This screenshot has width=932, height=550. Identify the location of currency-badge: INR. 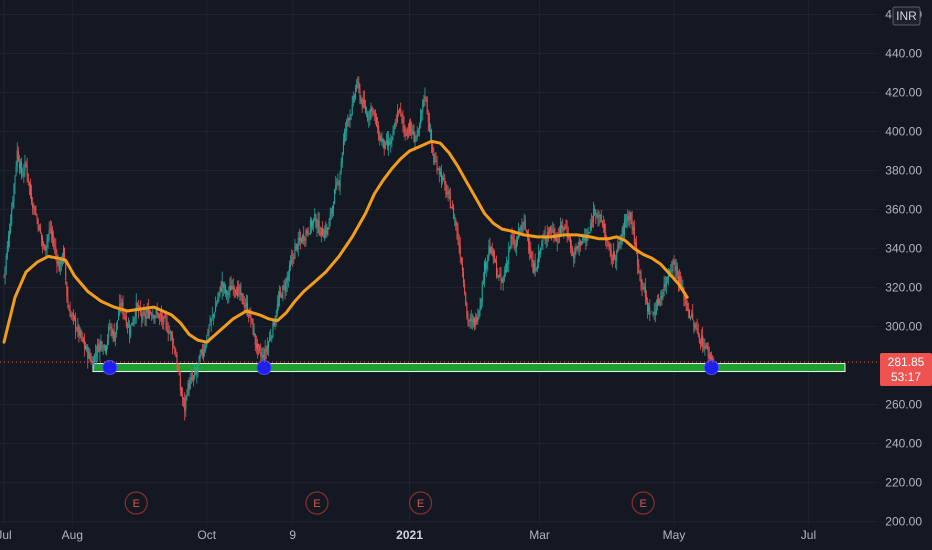
(906, 16).